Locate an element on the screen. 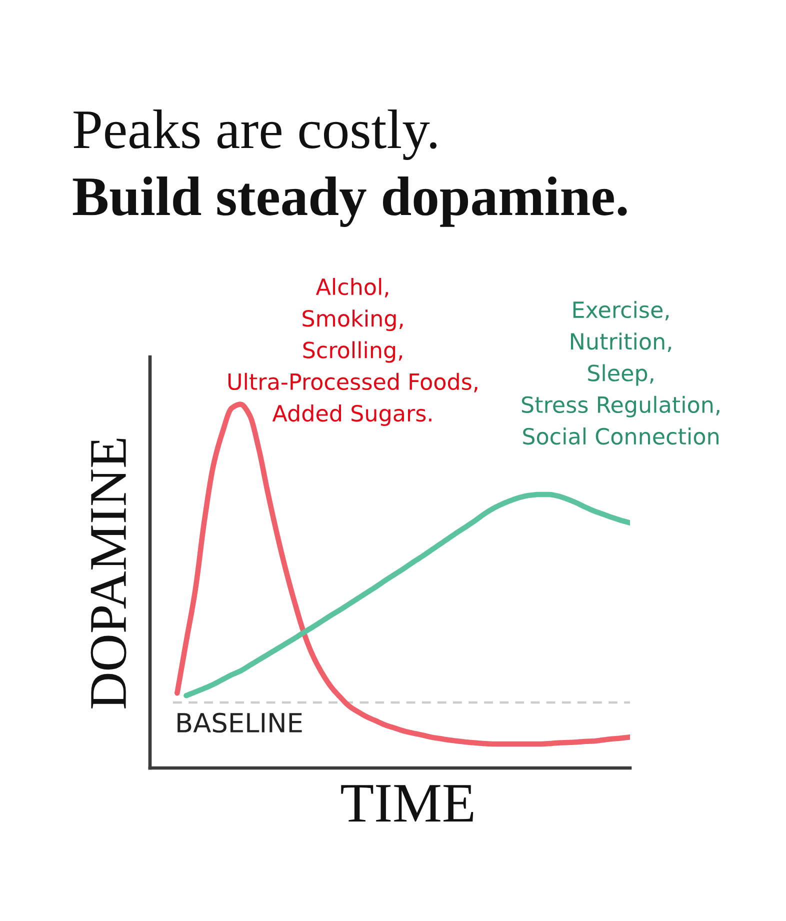  chart-subtitle: Build steady dopamine. is located at coordinates (349, 201).